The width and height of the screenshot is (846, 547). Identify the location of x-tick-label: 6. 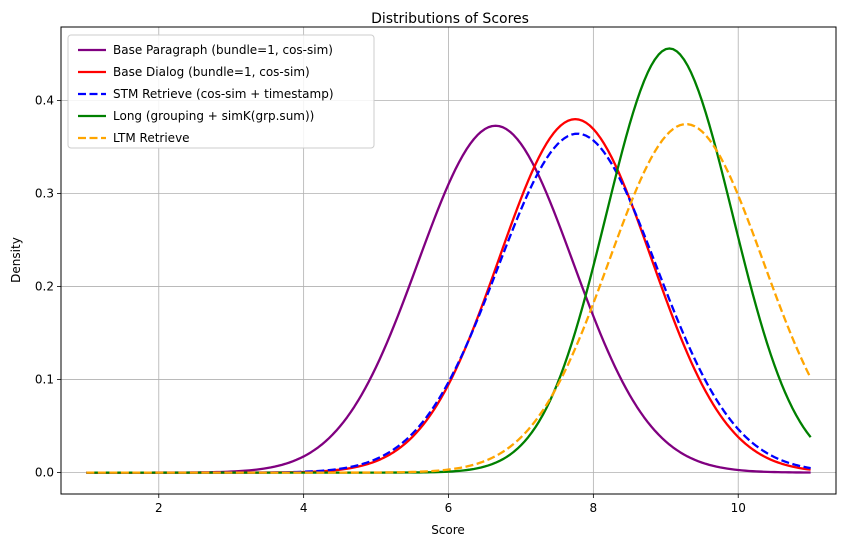
(449, 508).